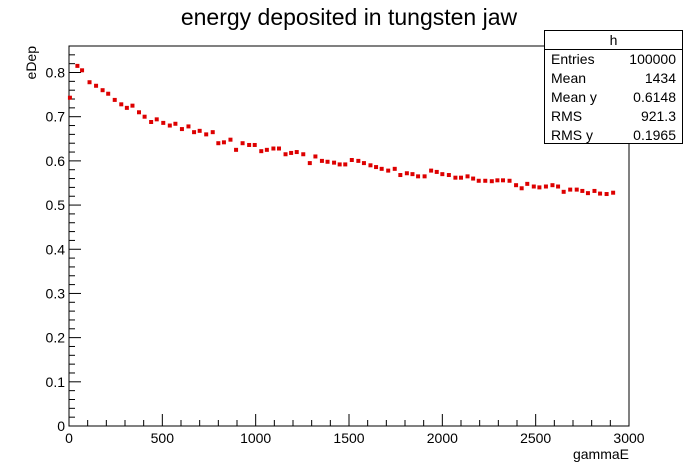 The width and height of the screenshot is (698, 474). I want to click on stats-key: Mean, so click(569, 78).